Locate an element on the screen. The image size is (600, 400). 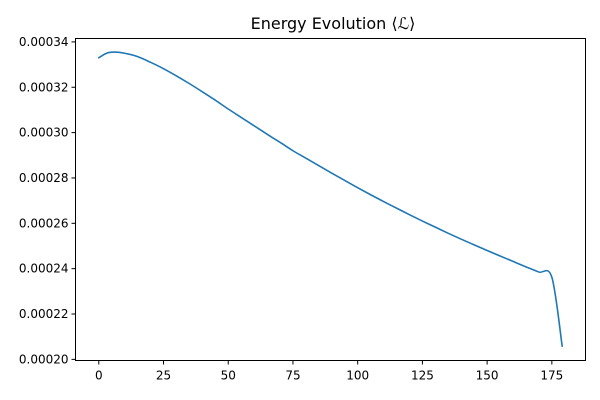
y-tick-label: 0.00030 is located at coordinates (44, 133).